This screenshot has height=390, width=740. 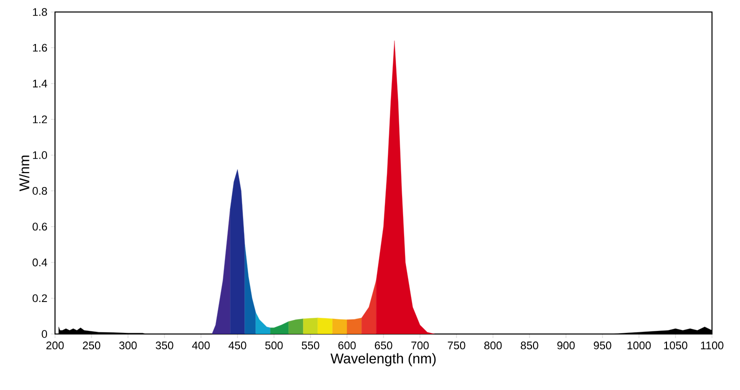 I want to click on y-tick-label: 1.4, so click(x=40, y=84).